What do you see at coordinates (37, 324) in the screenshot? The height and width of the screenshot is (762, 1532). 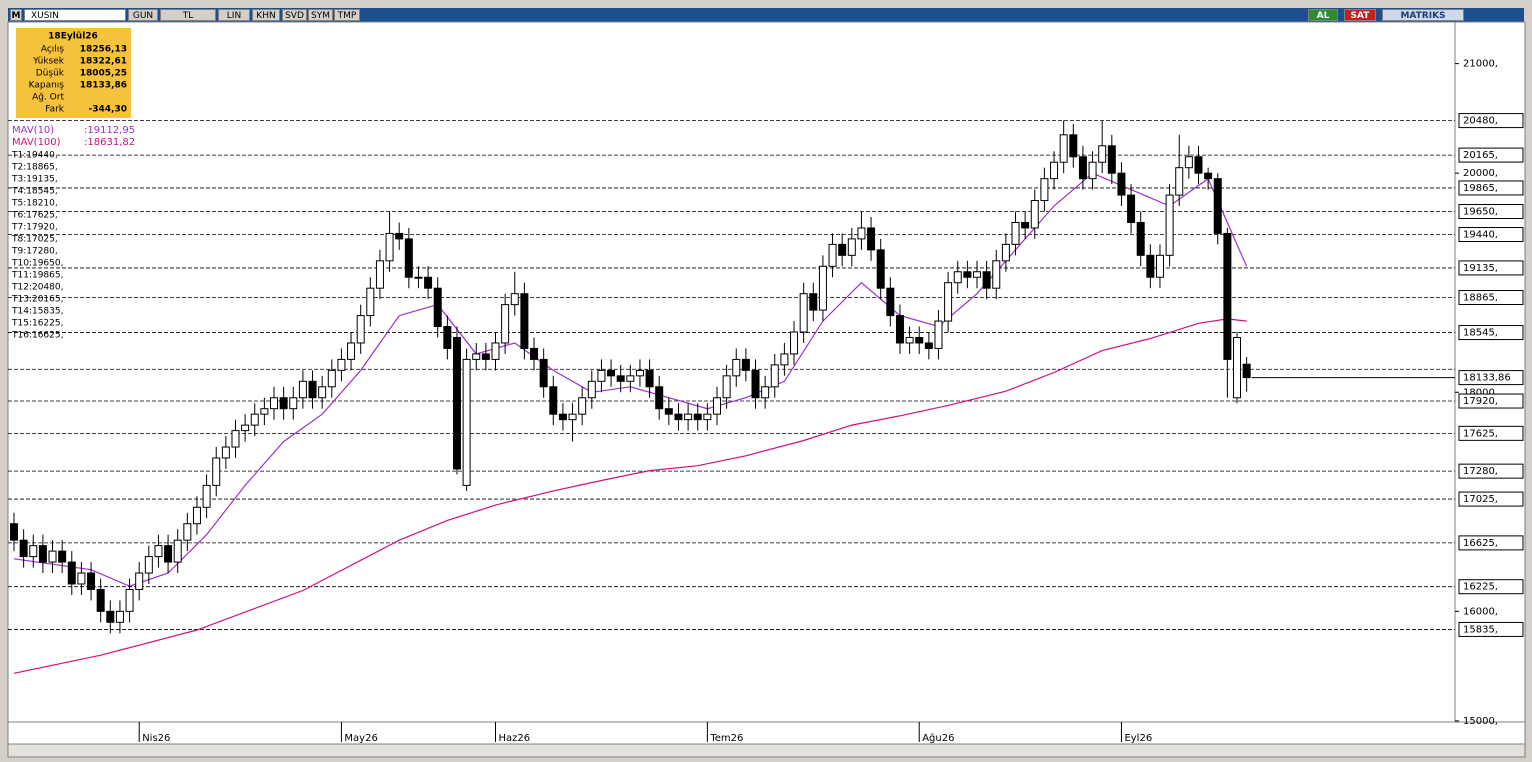 I see `level-label: T15:16225,` at bounding box center [37, 324].